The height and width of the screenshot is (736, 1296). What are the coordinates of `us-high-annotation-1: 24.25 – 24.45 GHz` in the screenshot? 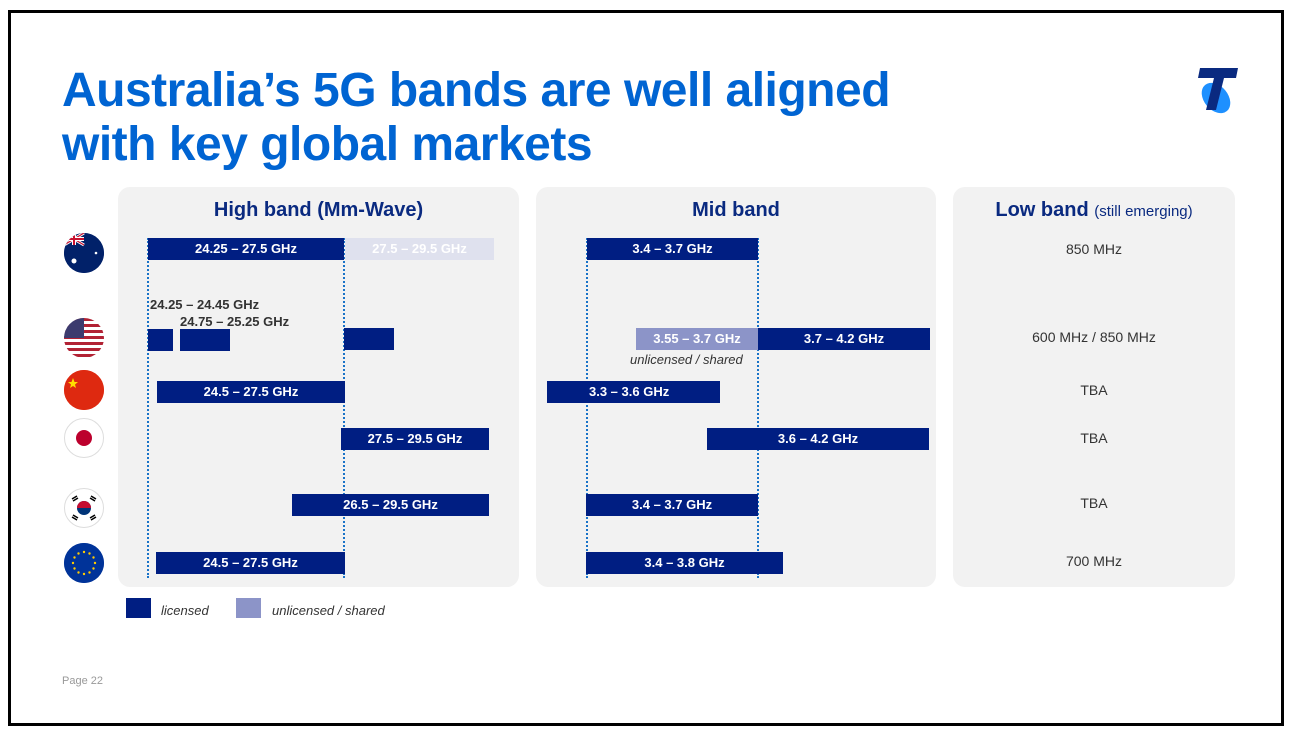 It's located at (205, 304).